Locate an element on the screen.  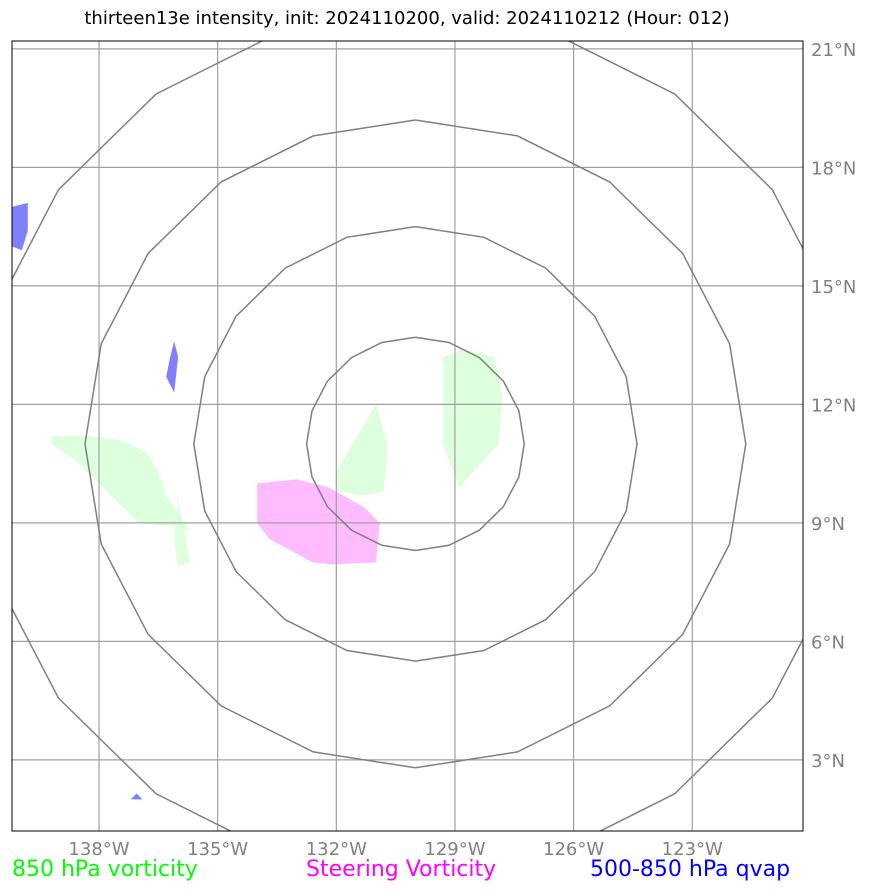
vorticity-850-layer is located at coordinates (277, 458).